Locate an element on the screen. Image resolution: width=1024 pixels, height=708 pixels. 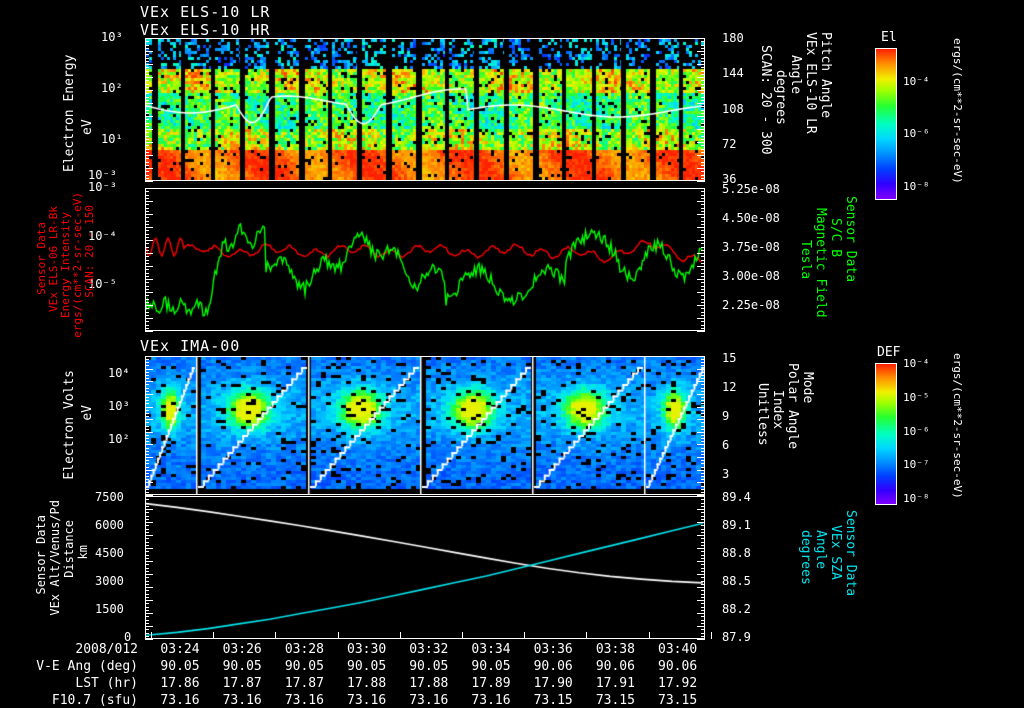
bottom-row-label-2: LST (hr) is located at coordinates (106, 683).